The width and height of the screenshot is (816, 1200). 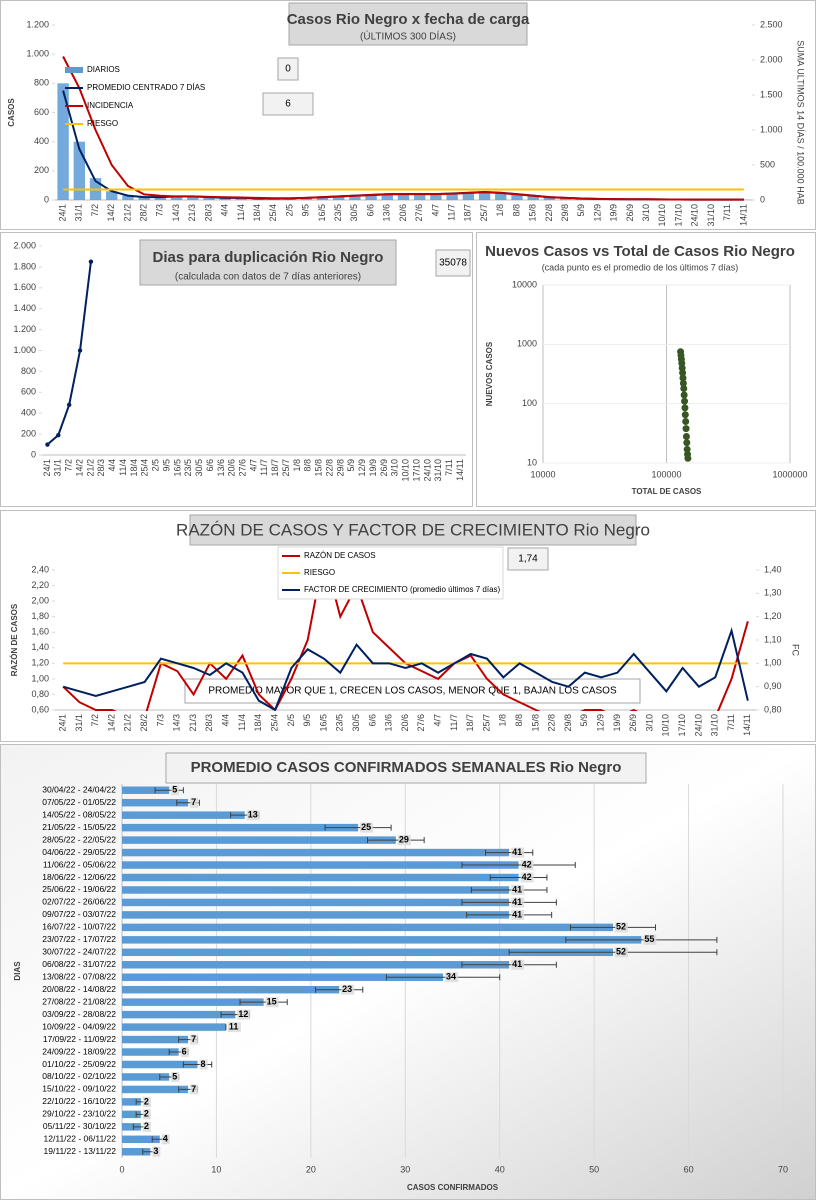 I want to click on chart-title: Dias para duplicación Rio Negro, so click(x=268, y=257).